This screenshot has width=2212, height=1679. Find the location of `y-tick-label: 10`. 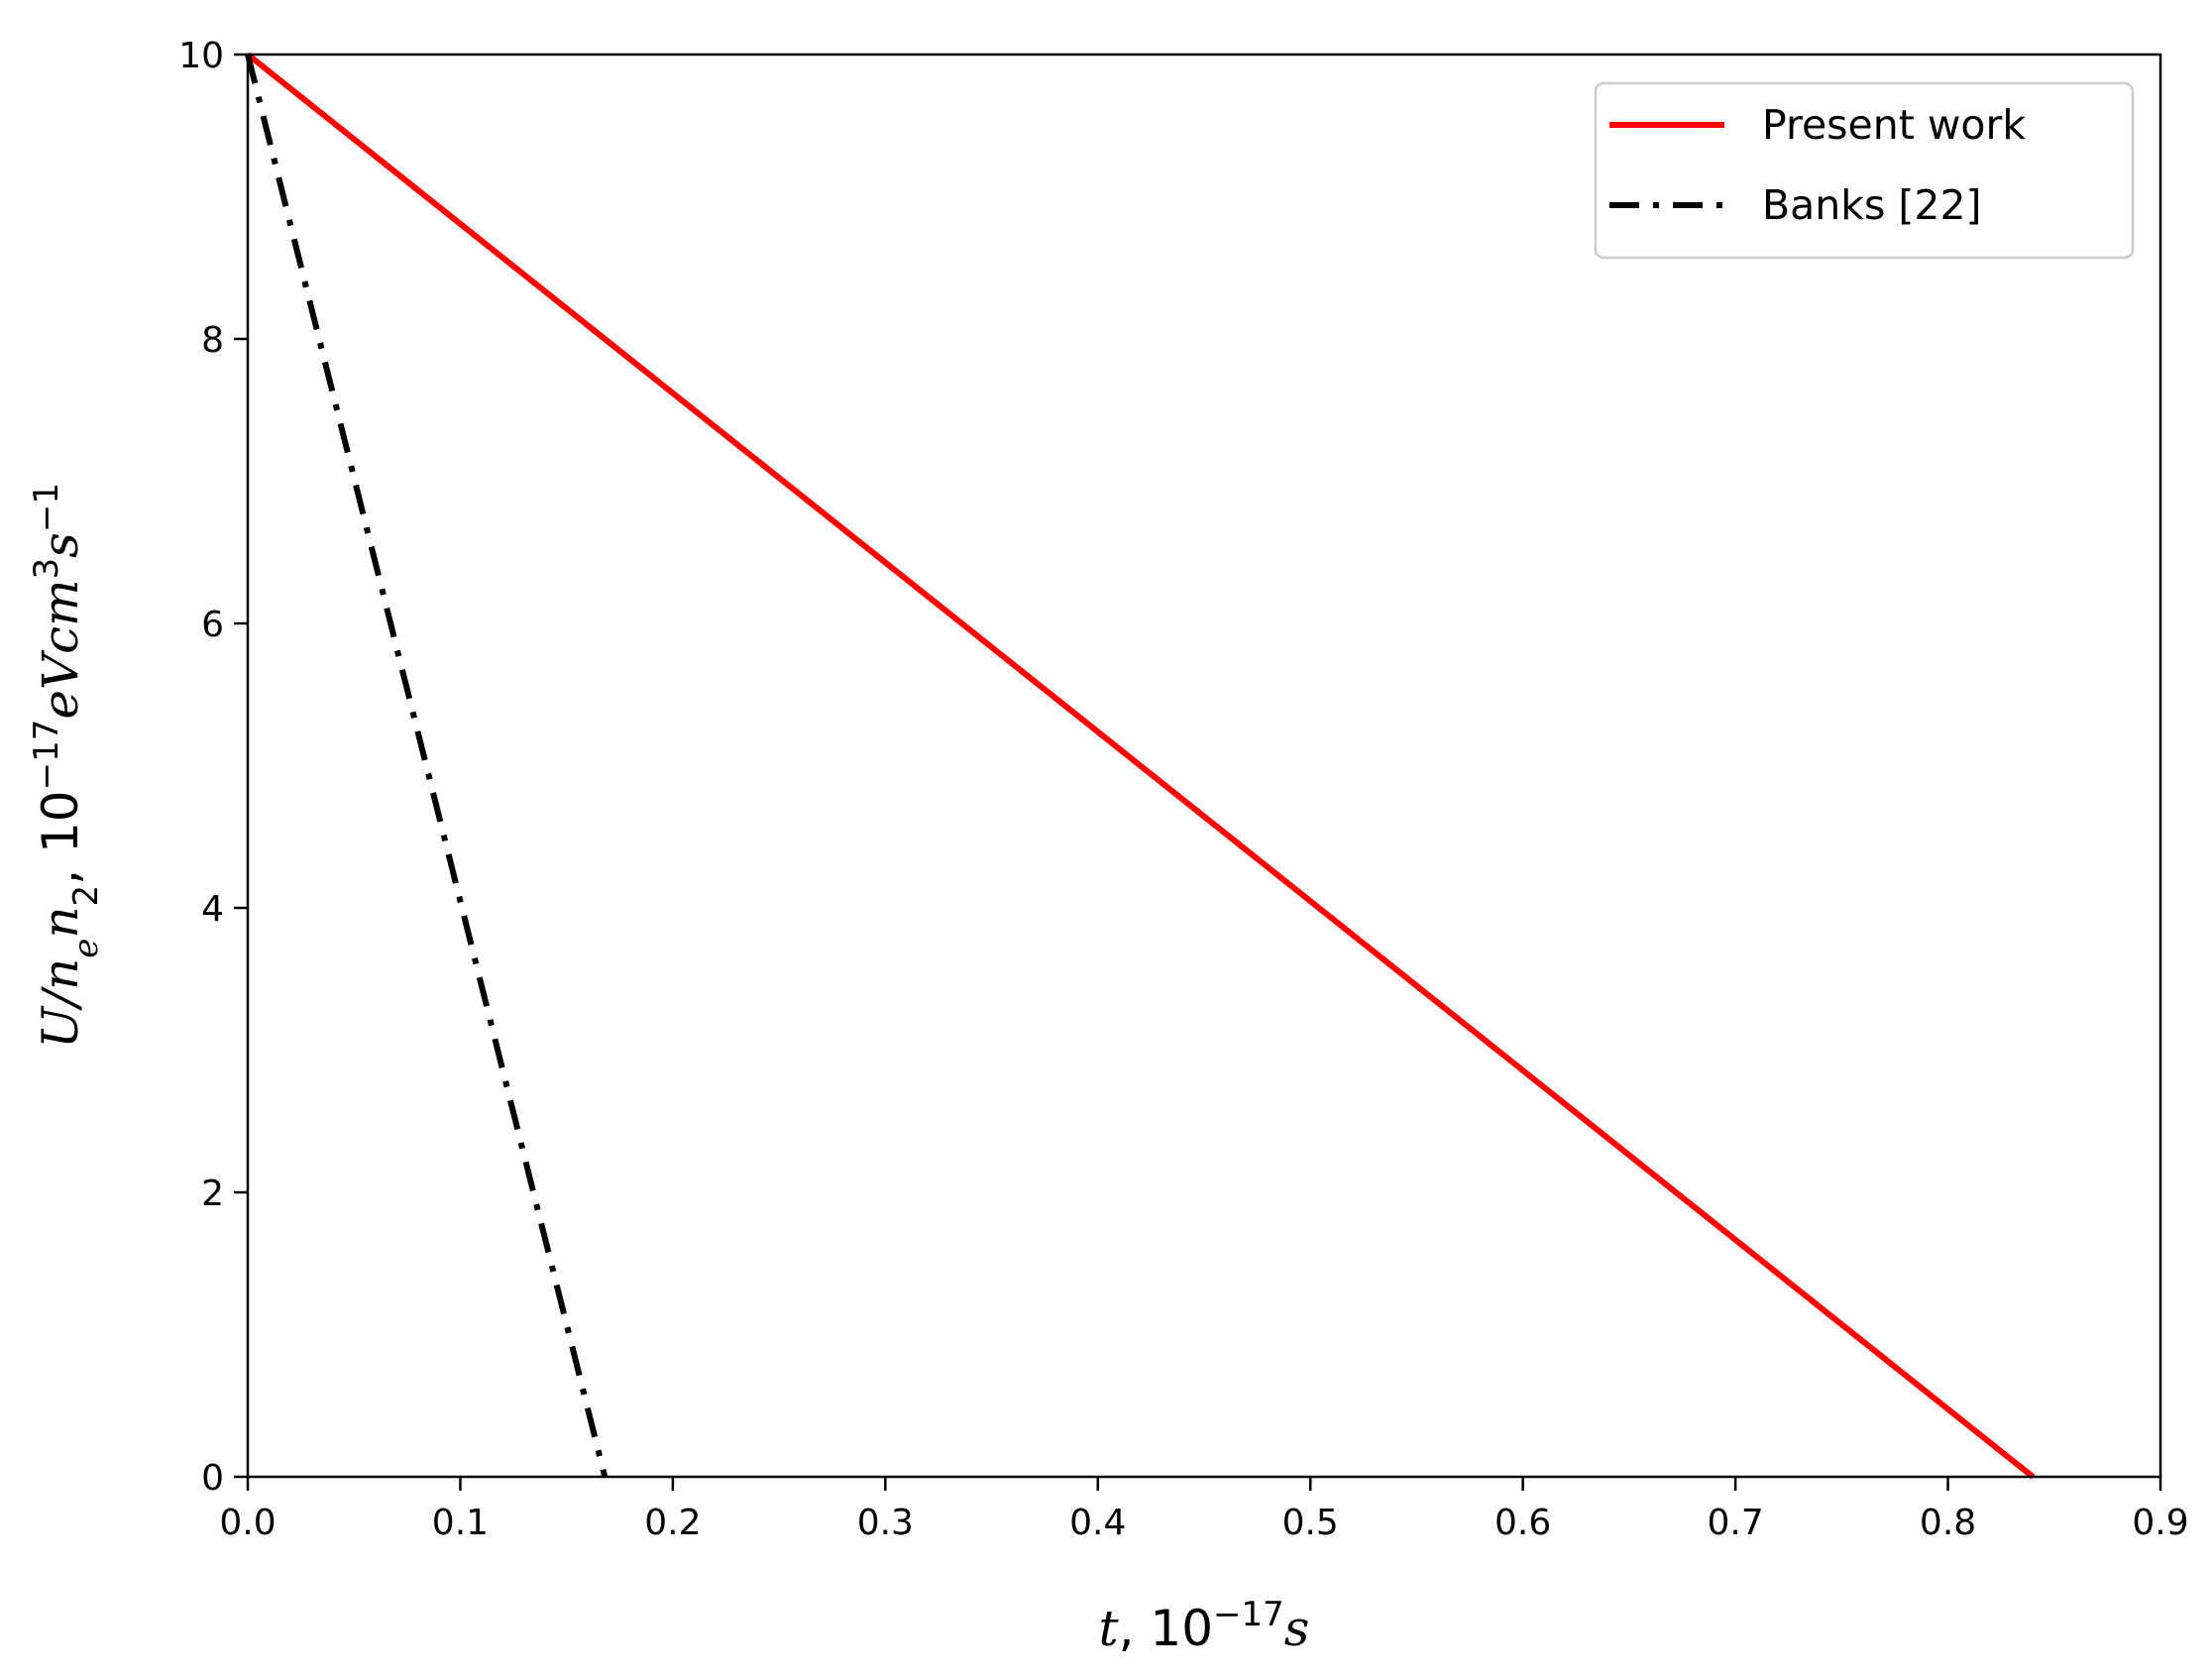

y-tick-label: 10 is located at coordinates (201, 56).